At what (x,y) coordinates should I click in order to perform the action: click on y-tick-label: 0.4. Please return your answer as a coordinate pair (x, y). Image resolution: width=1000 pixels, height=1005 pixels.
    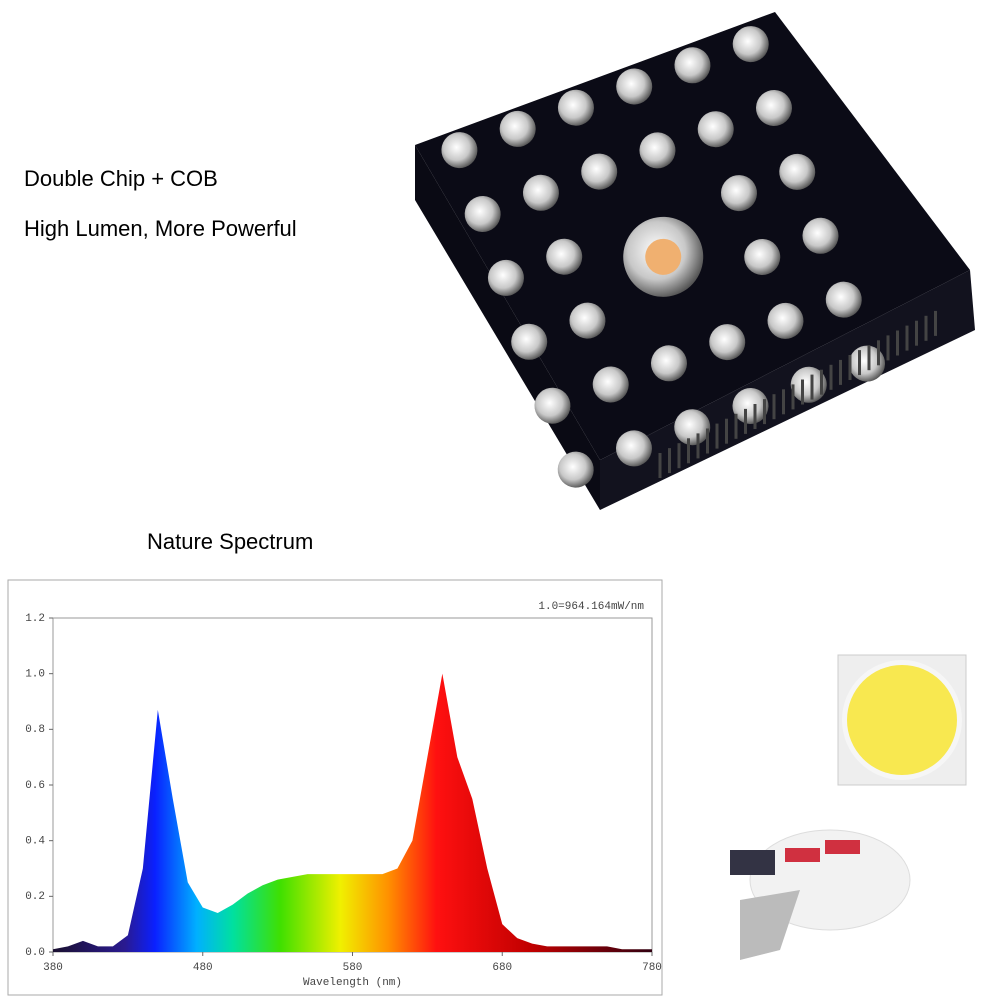
    Looking at the image, I should click on (35, 842).